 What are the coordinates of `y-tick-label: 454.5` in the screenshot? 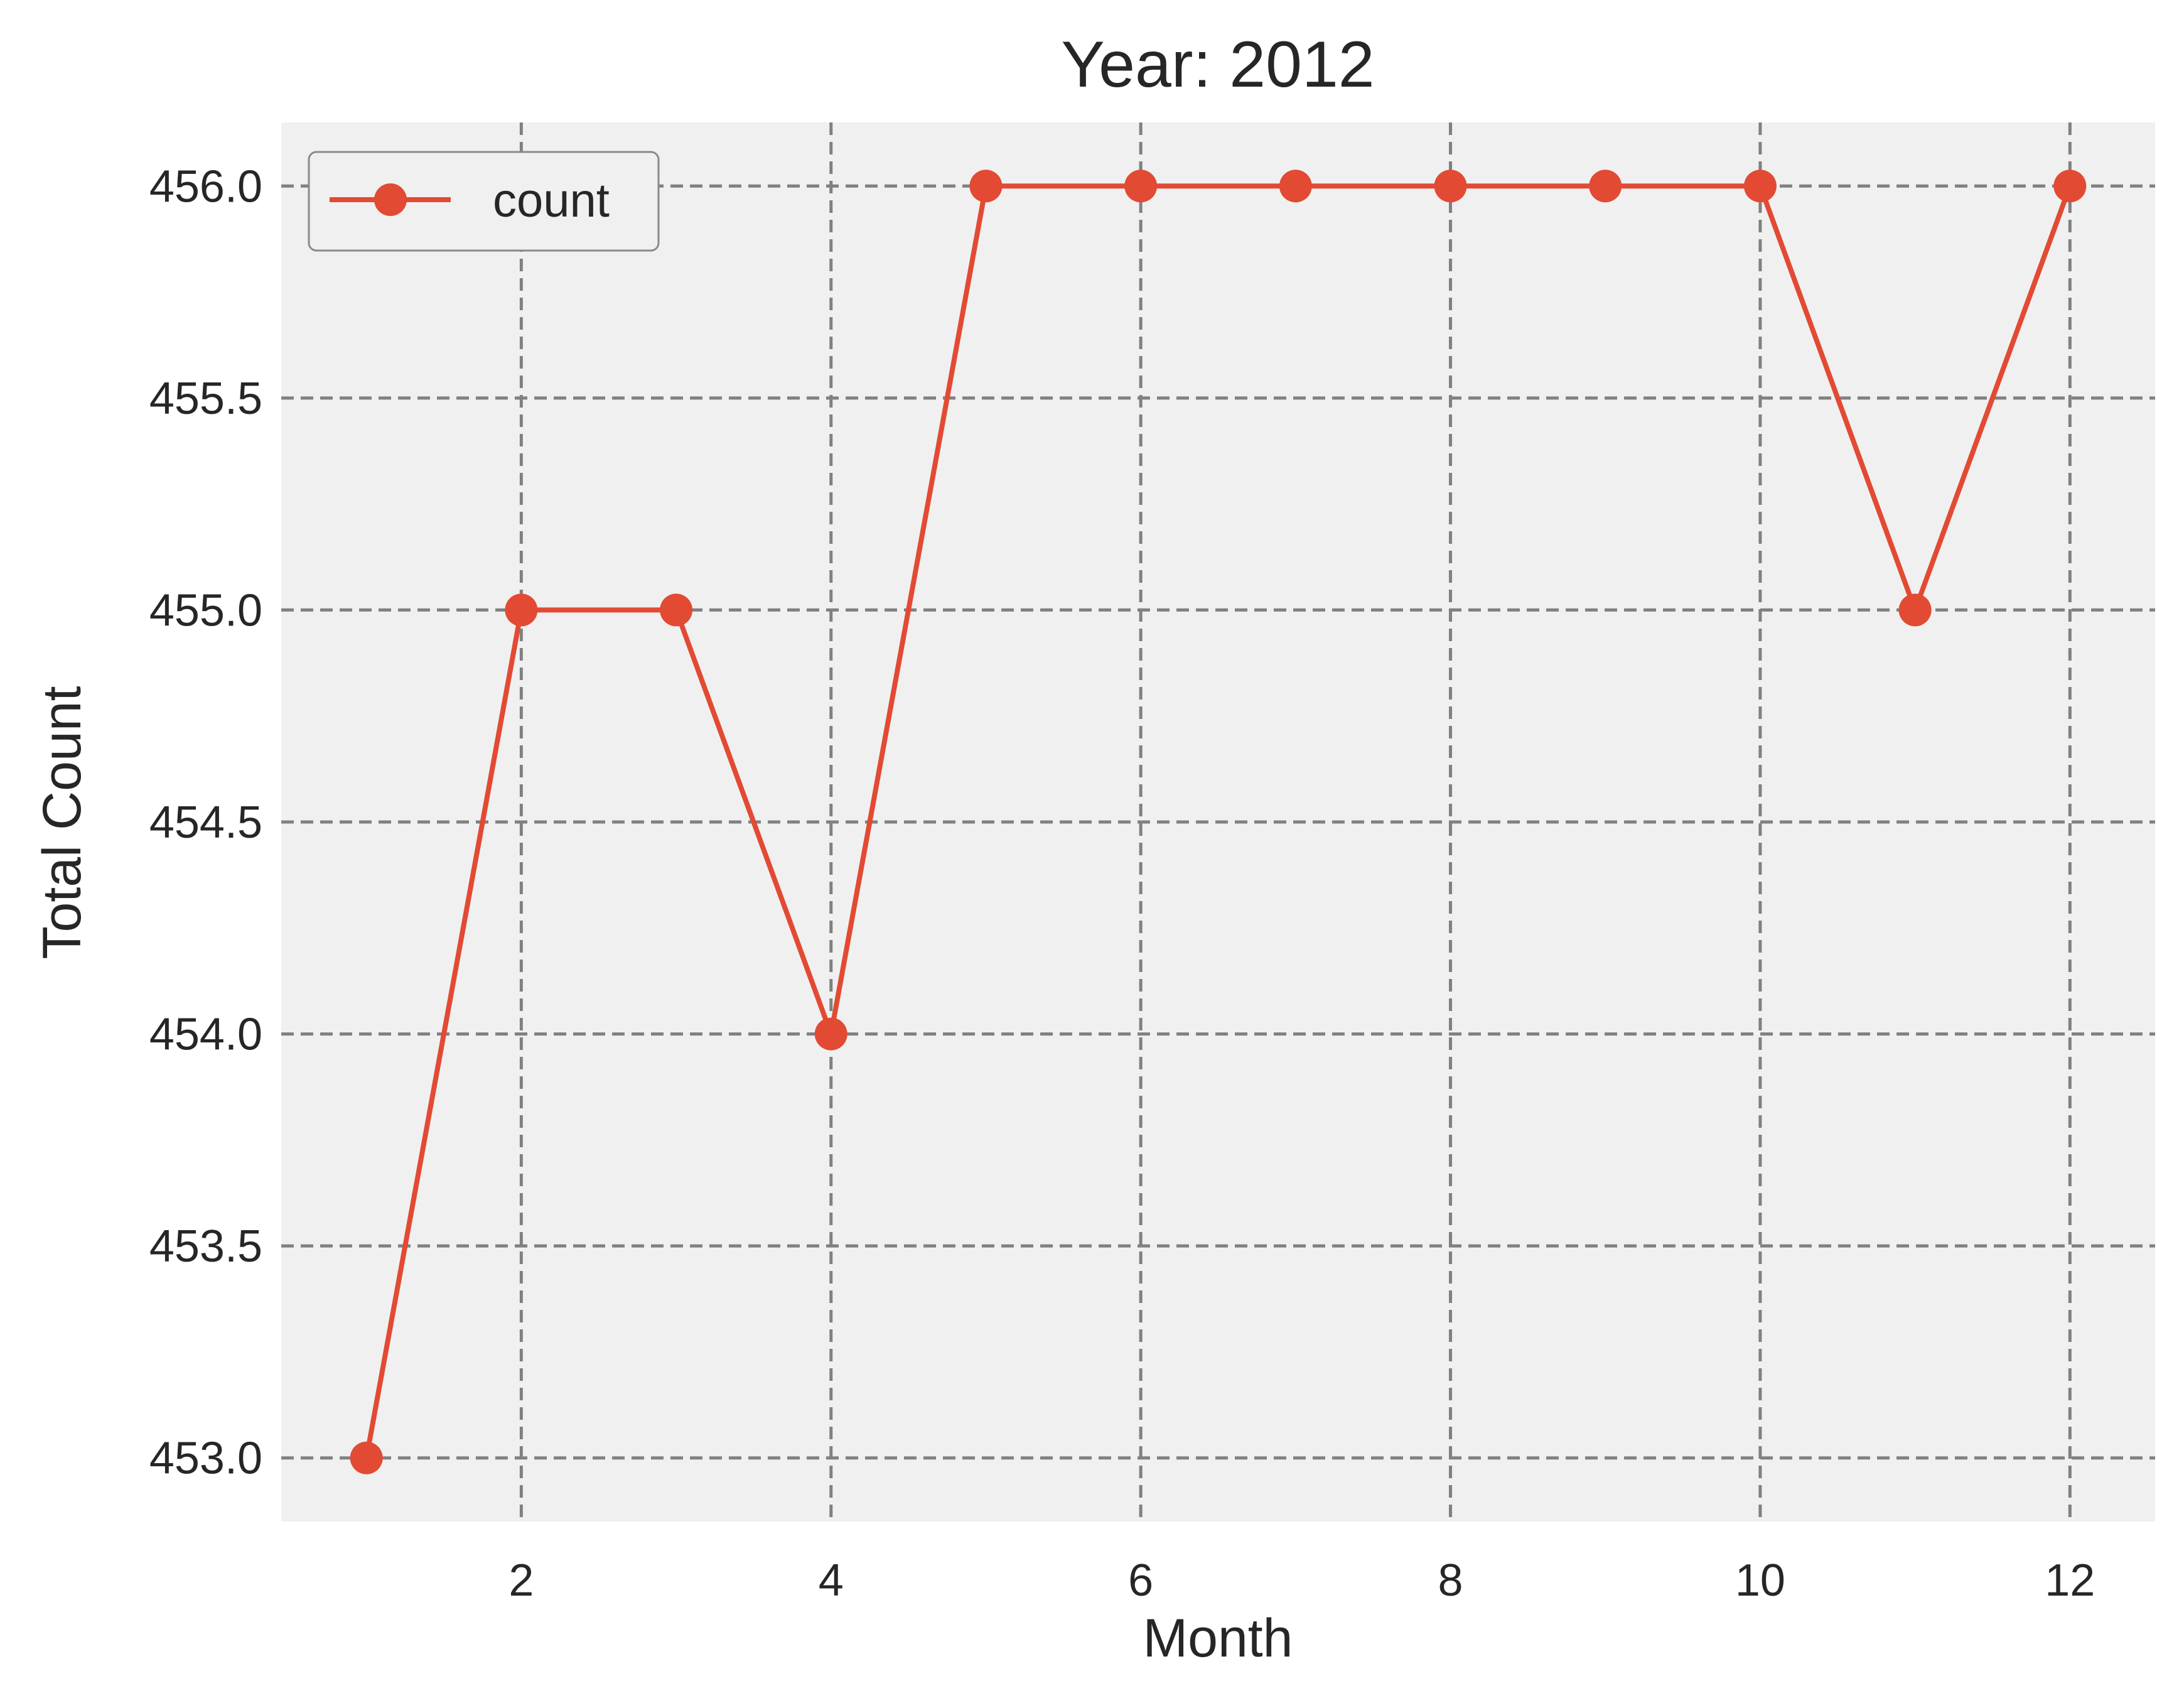 It's located at (205, 822).